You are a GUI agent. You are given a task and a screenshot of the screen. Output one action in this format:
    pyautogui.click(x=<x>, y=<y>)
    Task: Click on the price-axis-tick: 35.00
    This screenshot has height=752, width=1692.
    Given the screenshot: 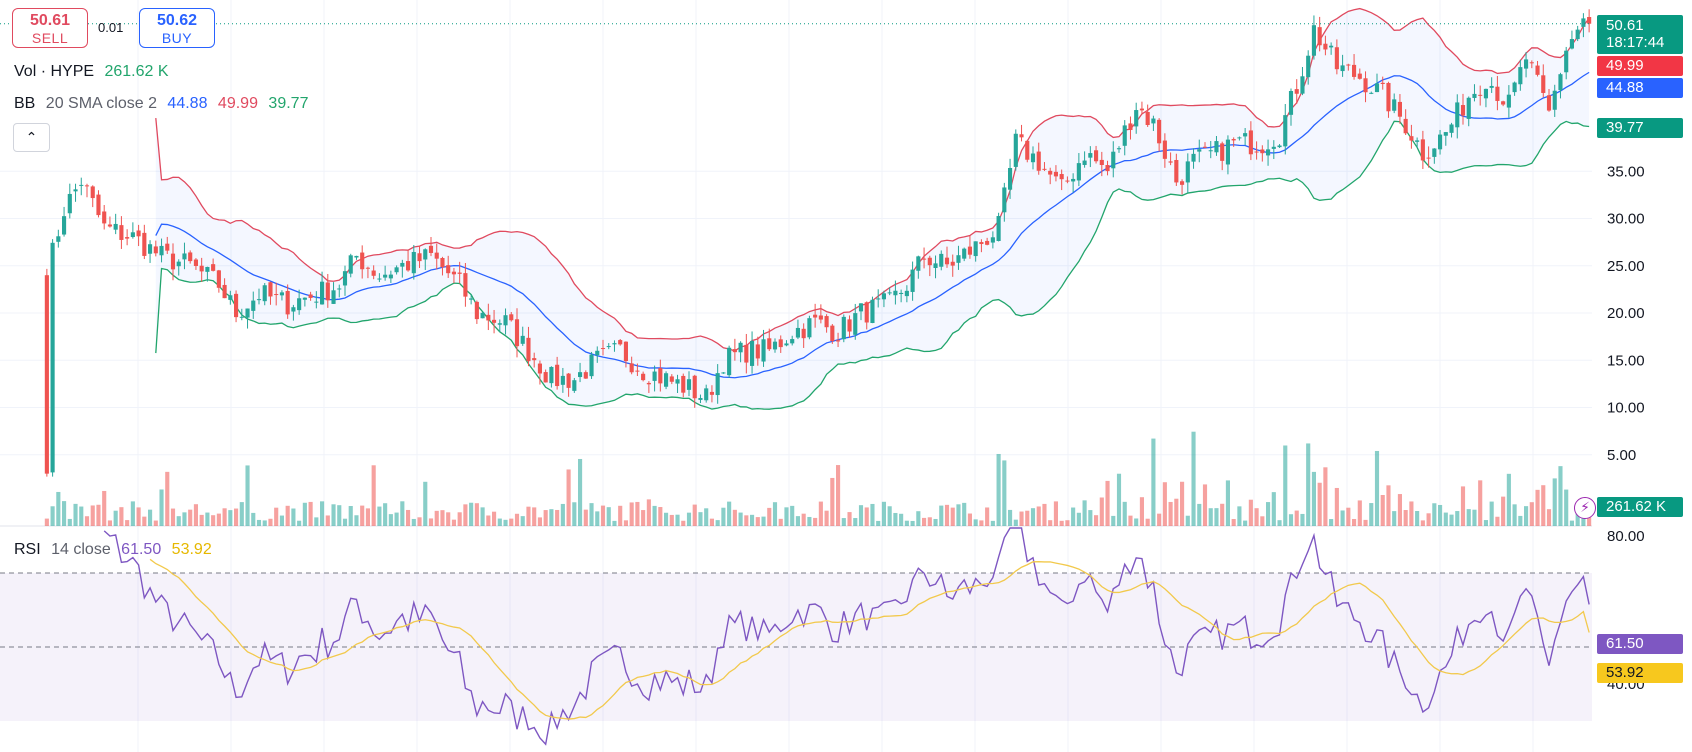 What is the action you would take?
    pyautogui.click(x=1626, y=171)
    